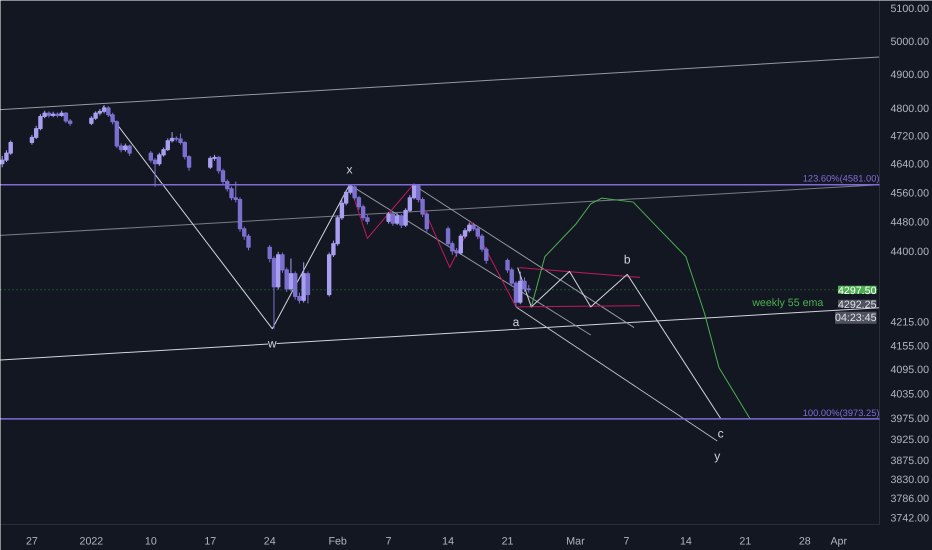 The height and width of the screenshot is (550, 932). What do you see at coordinates (210, 542) in the screenshot?
I see `x-tick-label: 17` at bounding box center [210, 542].